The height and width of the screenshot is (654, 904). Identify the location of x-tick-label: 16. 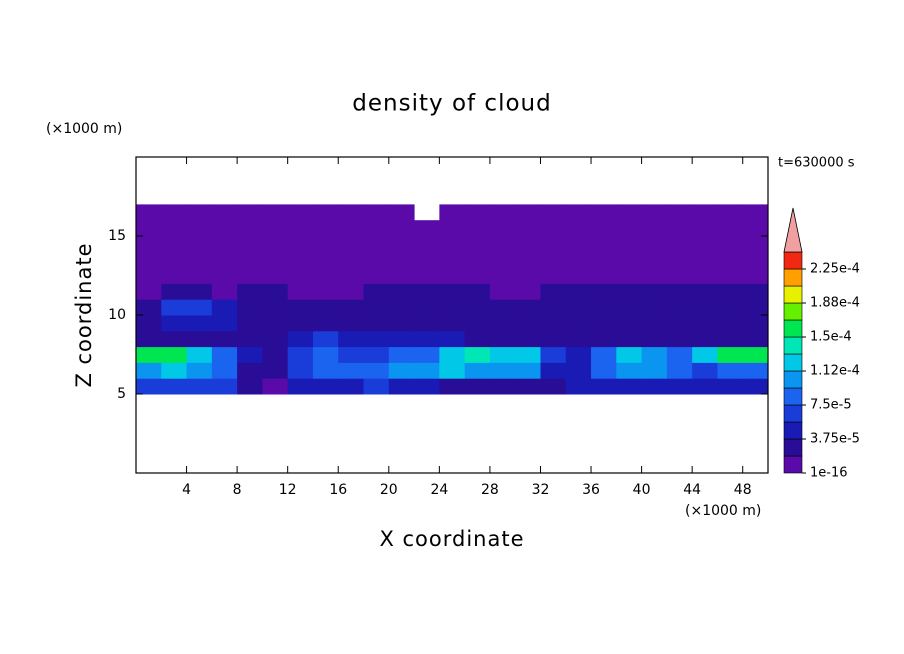
(338, 490).